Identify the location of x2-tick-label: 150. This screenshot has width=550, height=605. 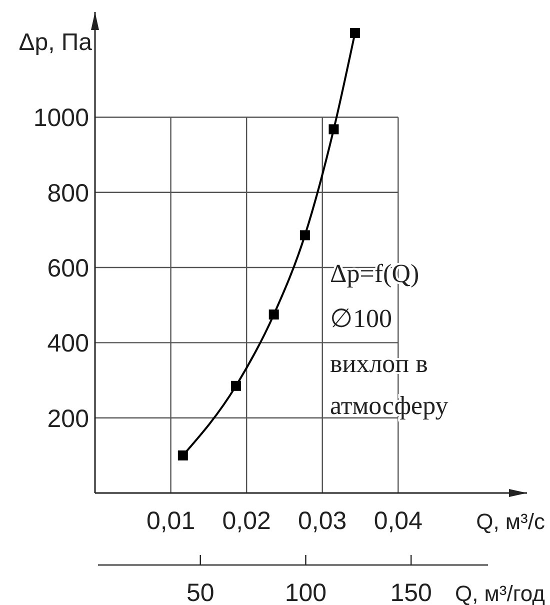
(411, 592).